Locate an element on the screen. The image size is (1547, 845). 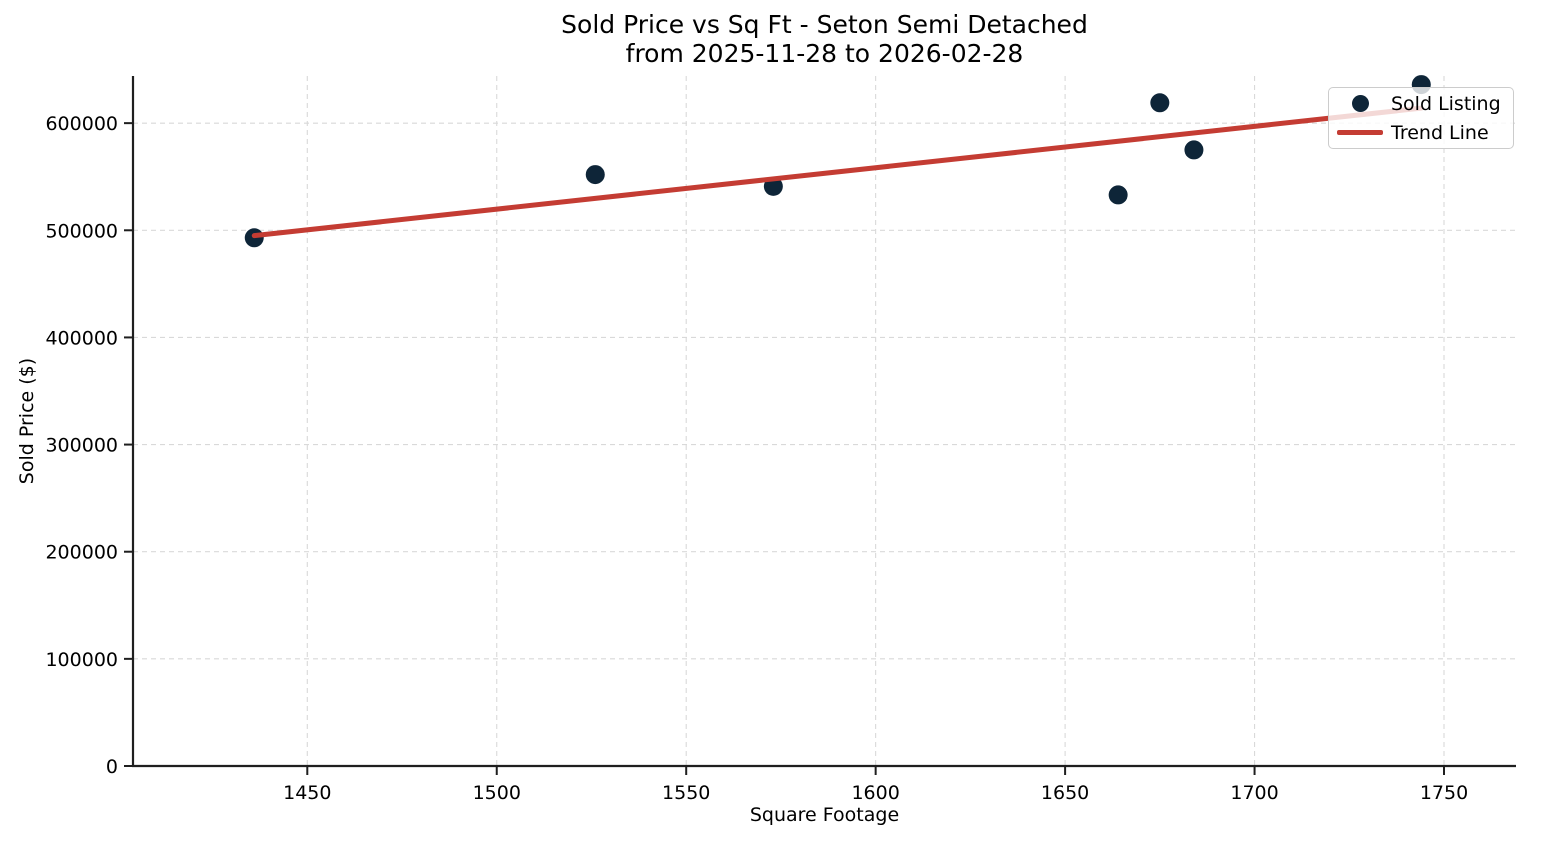
y-tick-label: 400000 is located at coordinates (81, 338).